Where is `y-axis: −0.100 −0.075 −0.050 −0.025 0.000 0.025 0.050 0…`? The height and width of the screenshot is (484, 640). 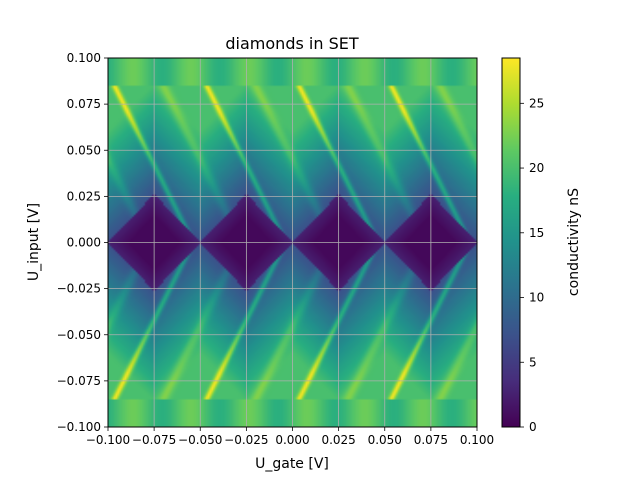
y-axis: −0.100 −0.075 −0.050 −0.025 0.000 0.025 0.050 0… is located at coordinates (82, 242).